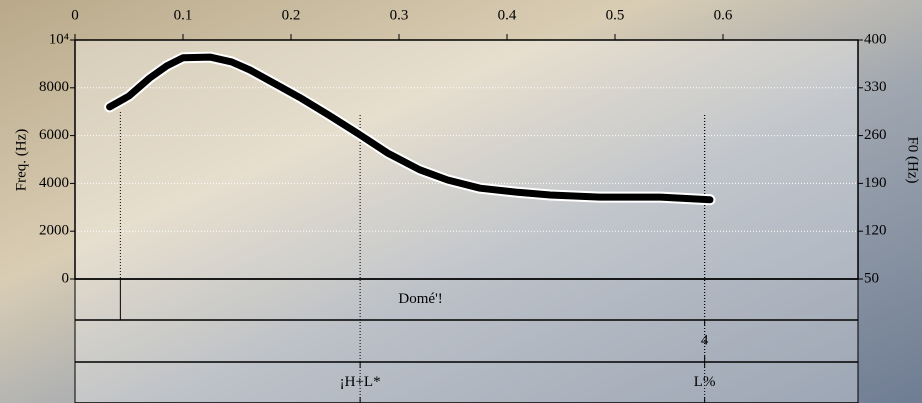  I want to click on tier-label: ¡H+L*, so click(360, 382).